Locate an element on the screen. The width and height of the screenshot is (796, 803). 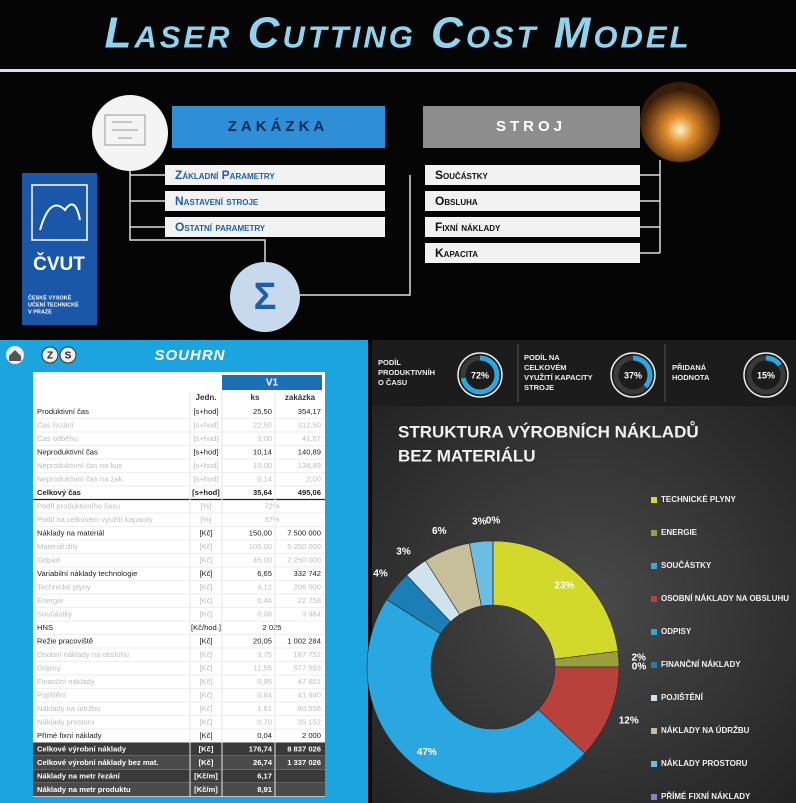
kpi-label: HODNOTA is located at coordinates (691, 377).